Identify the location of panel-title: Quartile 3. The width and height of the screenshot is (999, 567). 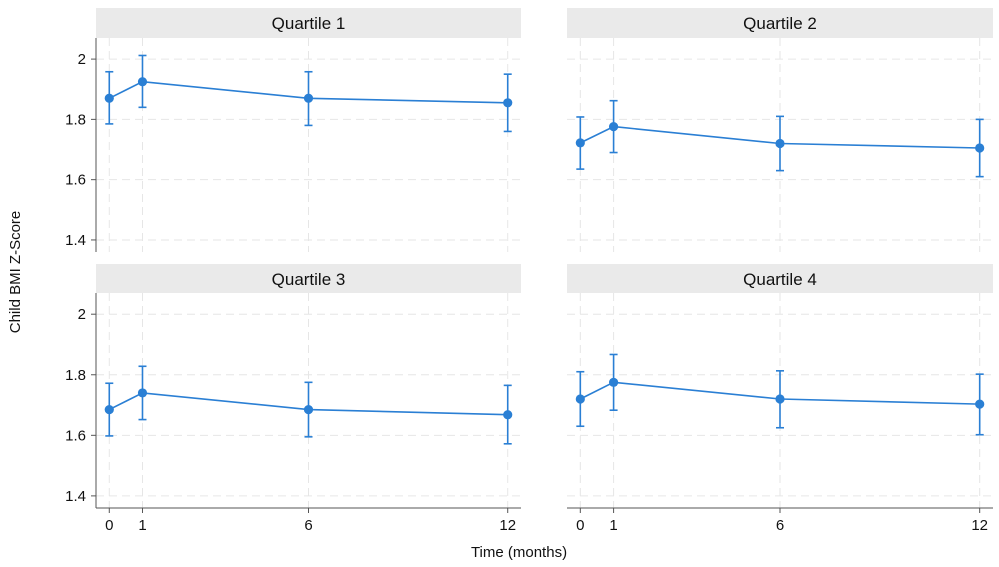
(309, 279).